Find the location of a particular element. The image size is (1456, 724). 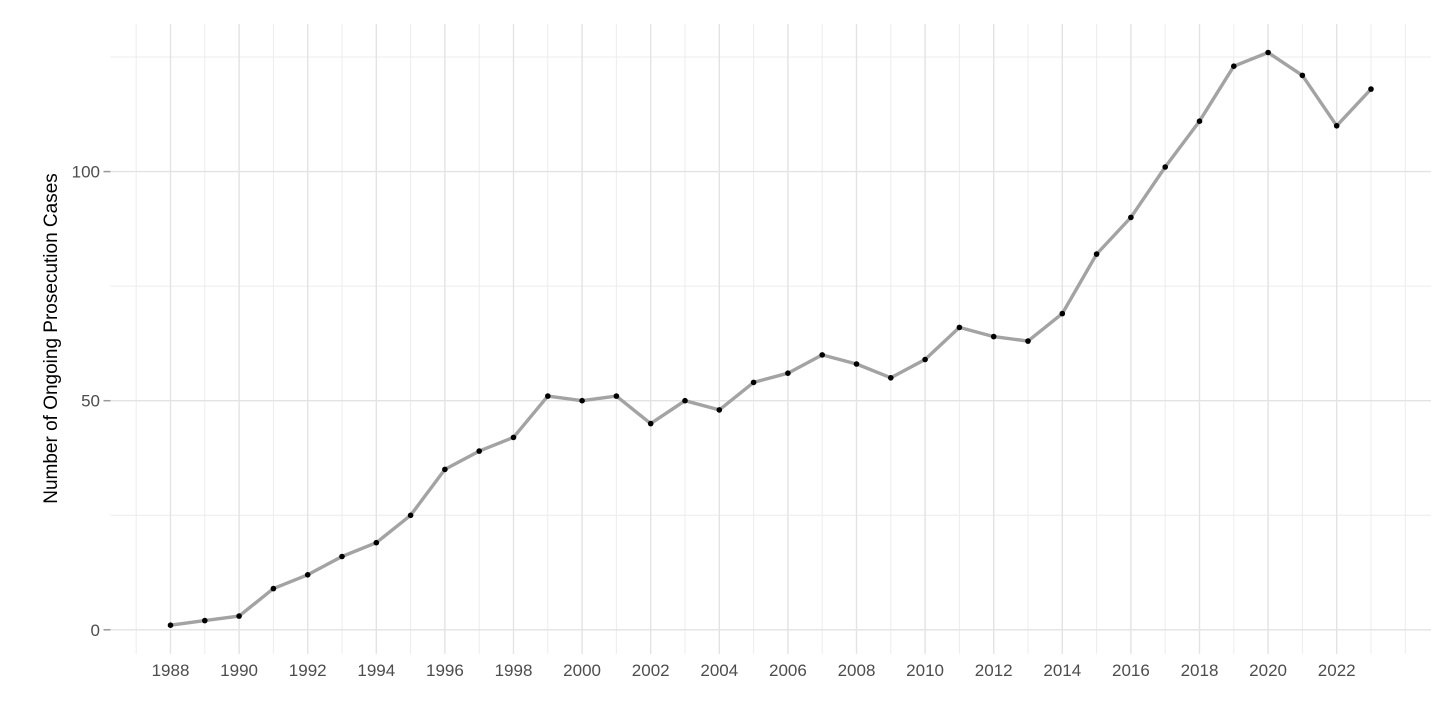

x-tick-label: 2022 is located at coordinates (1337, 670).